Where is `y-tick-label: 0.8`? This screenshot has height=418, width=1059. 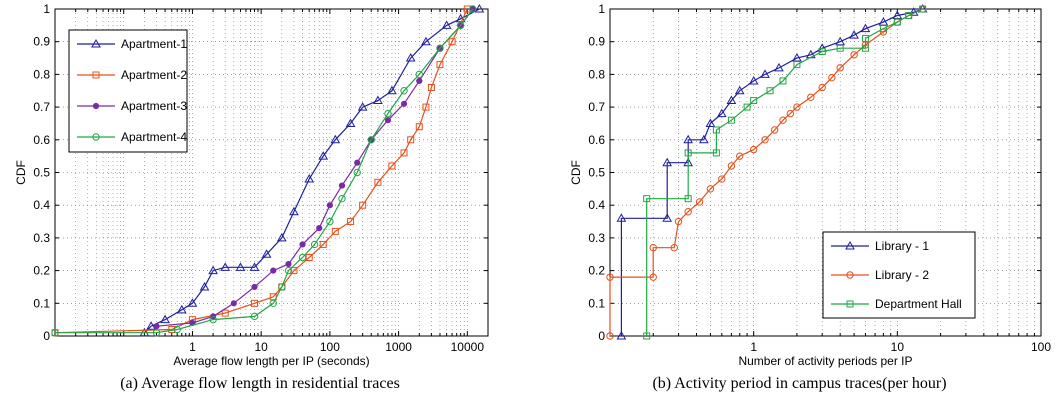
y-tick-label: 0.8 is located at coordinates (596, 74).